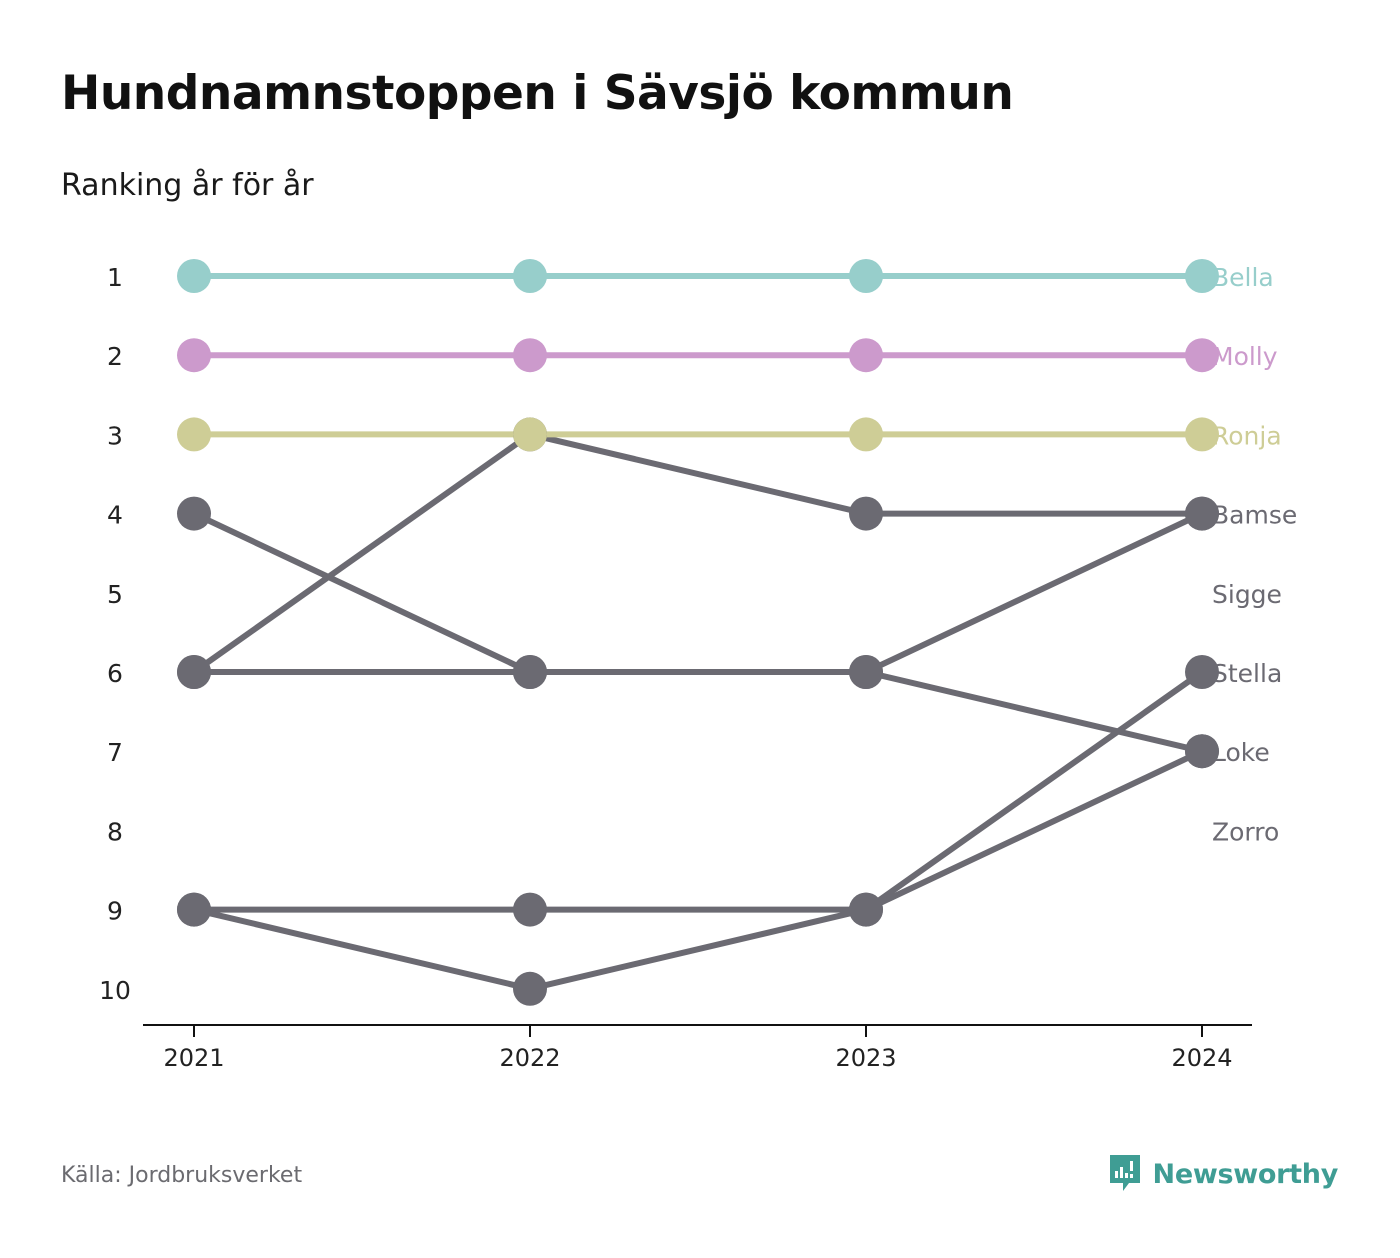 The width and height of the screenshot is (1400, 1258). Describe the element at coordinates (115, 435) in the screenshot. I see `y-tick-label-3: 3` at that location.